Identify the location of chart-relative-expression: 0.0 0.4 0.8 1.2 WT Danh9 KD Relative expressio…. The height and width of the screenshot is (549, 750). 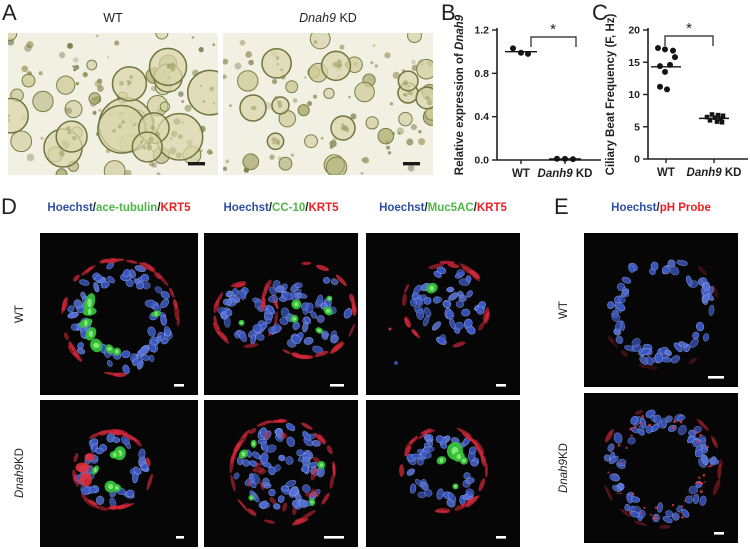
(527, 97).